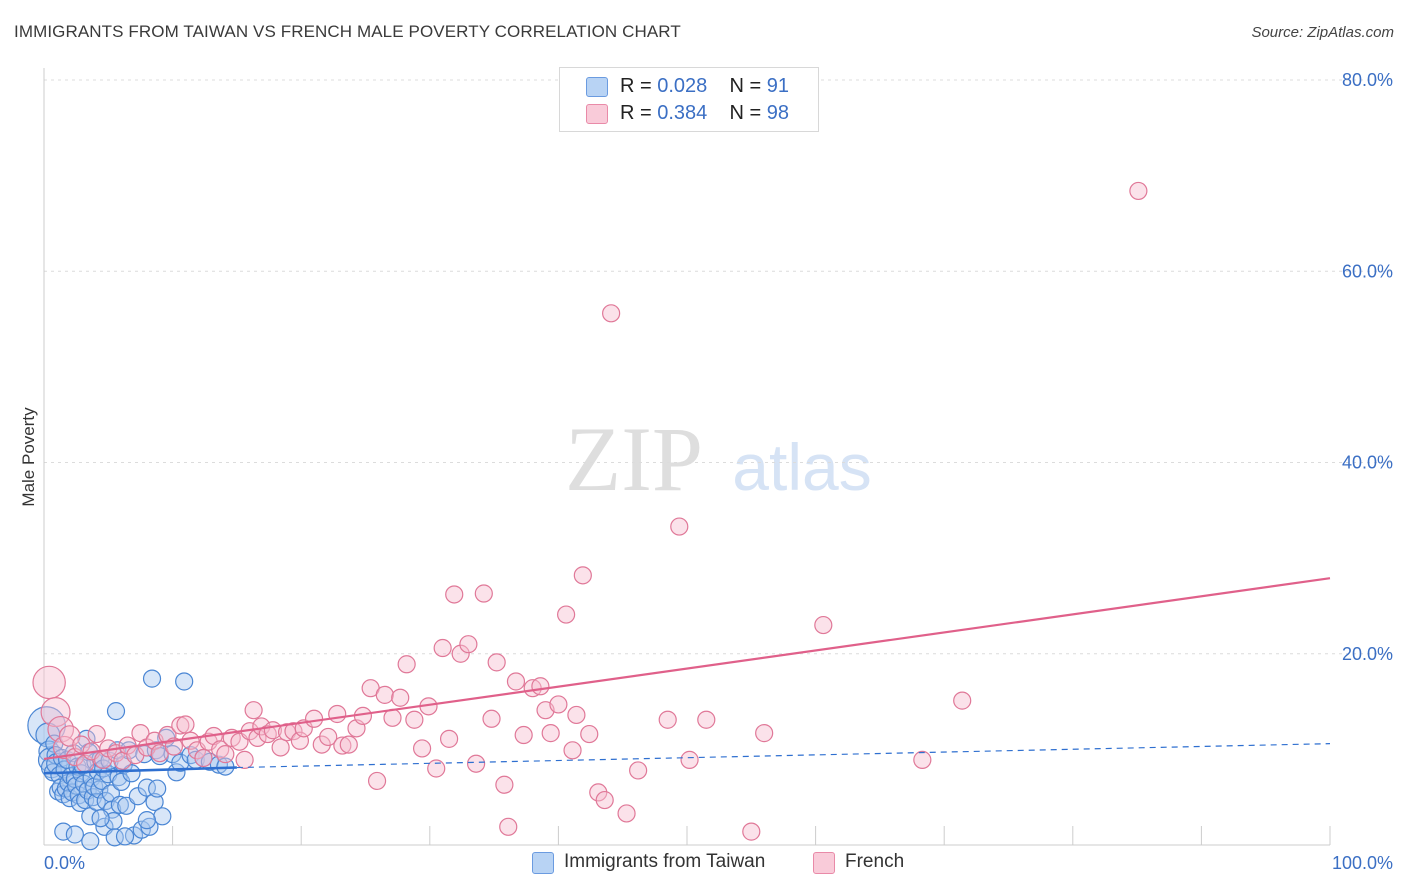 The image size is (1406, 892). I want to click on bottom-legend-swatch-taiwan, so click(543, 863).